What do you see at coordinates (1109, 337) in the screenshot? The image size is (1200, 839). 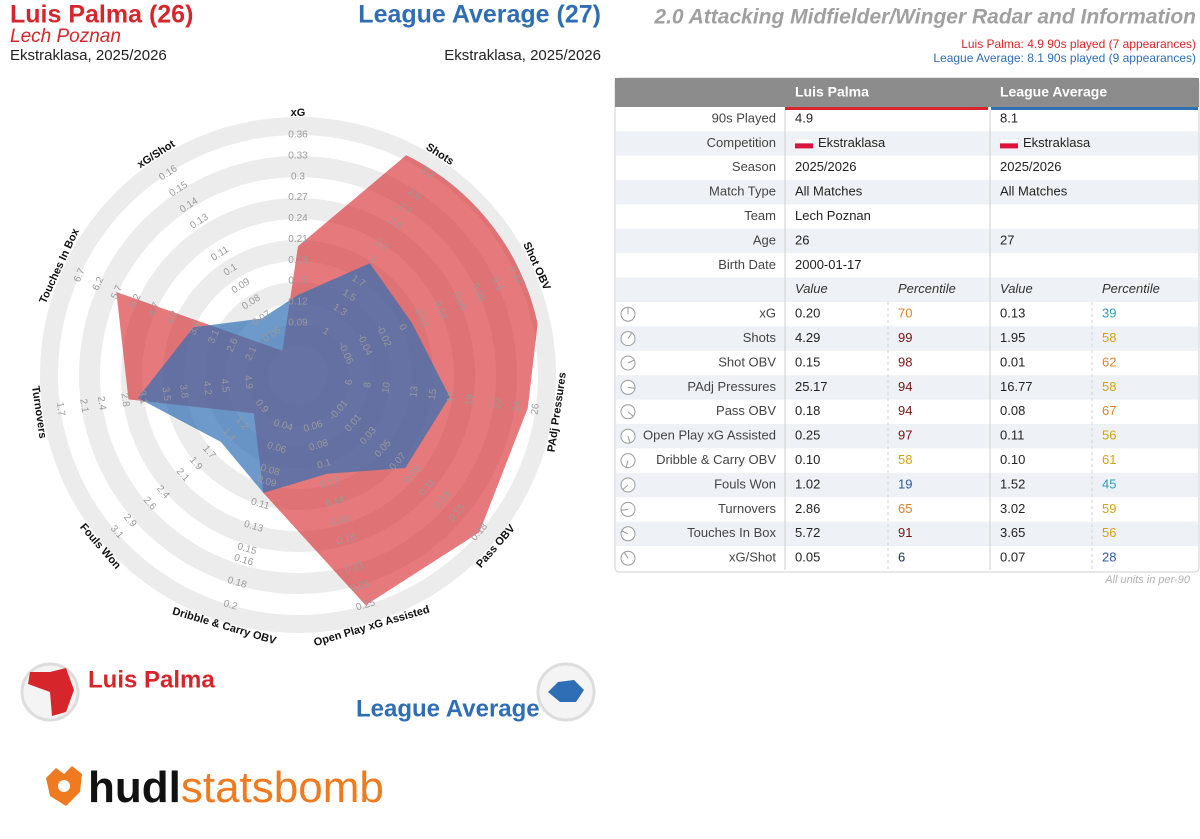 I see `percentile: 58` at bounding box center [1109, 337].